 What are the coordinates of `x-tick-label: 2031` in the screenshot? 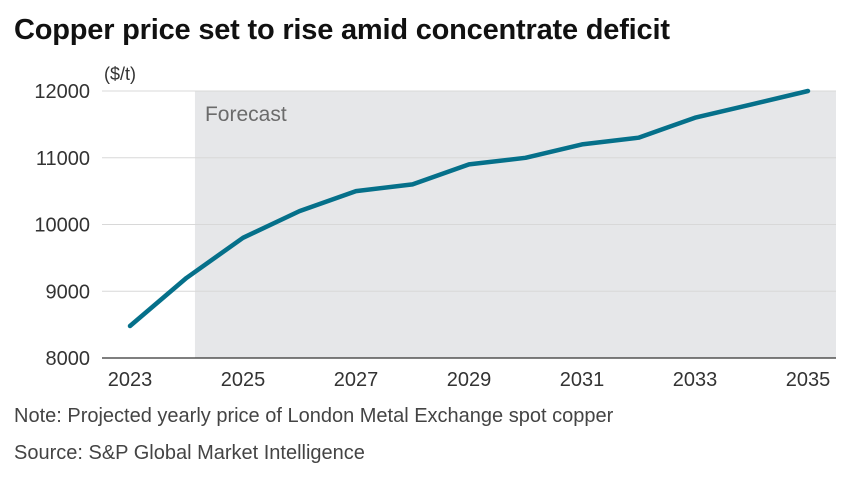 It's located at (582, 380).